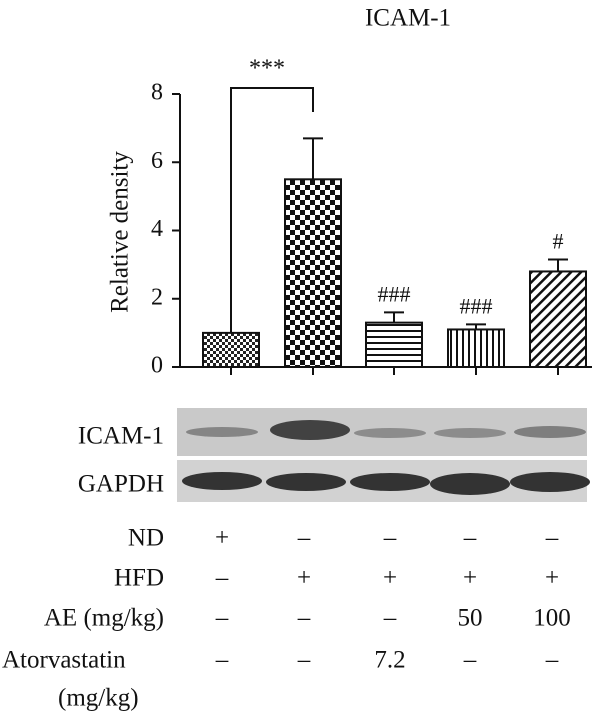 The width and height of the screenshot is (600, 723). Describe the element at coordinates (394, 371) in the screenshot. I see `x-ticks` at that location.